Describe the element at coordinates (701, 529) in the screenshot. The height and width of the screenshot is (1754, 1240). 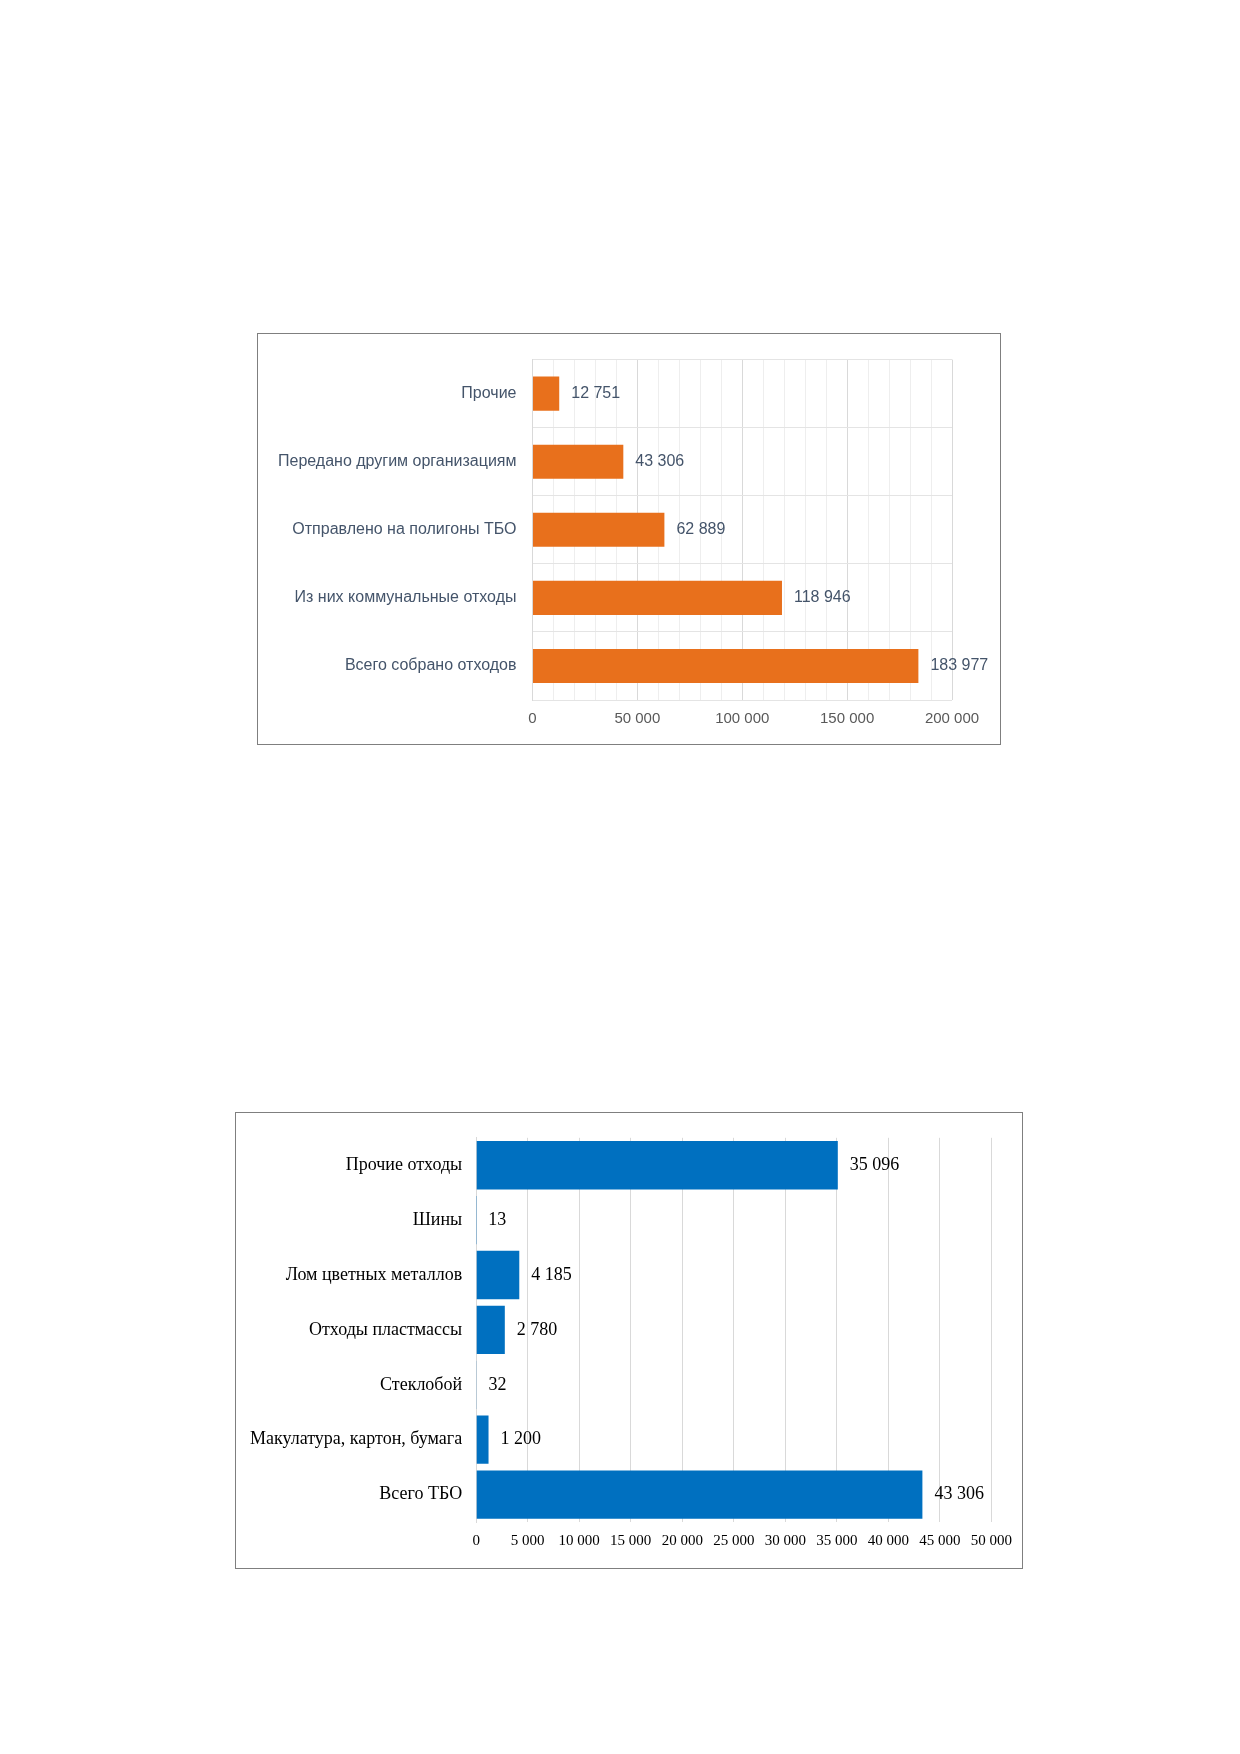
I see `data-label: 62 889` at that location.